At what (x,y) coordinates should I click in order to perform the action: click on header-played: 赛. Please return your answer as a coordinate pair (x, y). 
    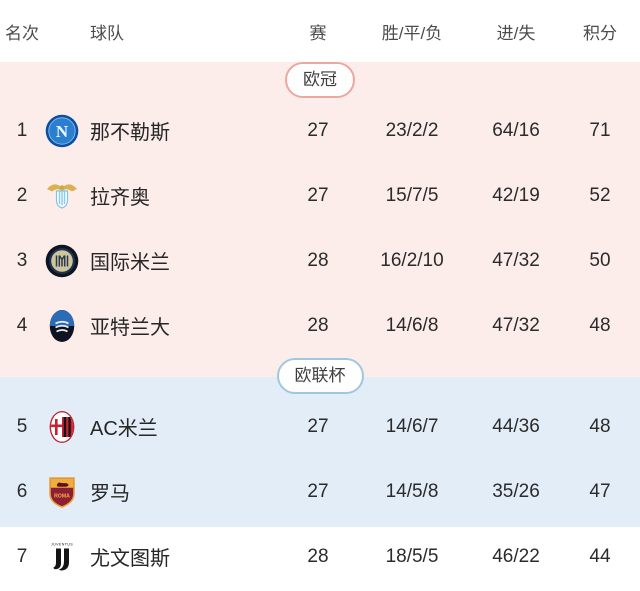
    Looking at the image, I should click on (318, 33).